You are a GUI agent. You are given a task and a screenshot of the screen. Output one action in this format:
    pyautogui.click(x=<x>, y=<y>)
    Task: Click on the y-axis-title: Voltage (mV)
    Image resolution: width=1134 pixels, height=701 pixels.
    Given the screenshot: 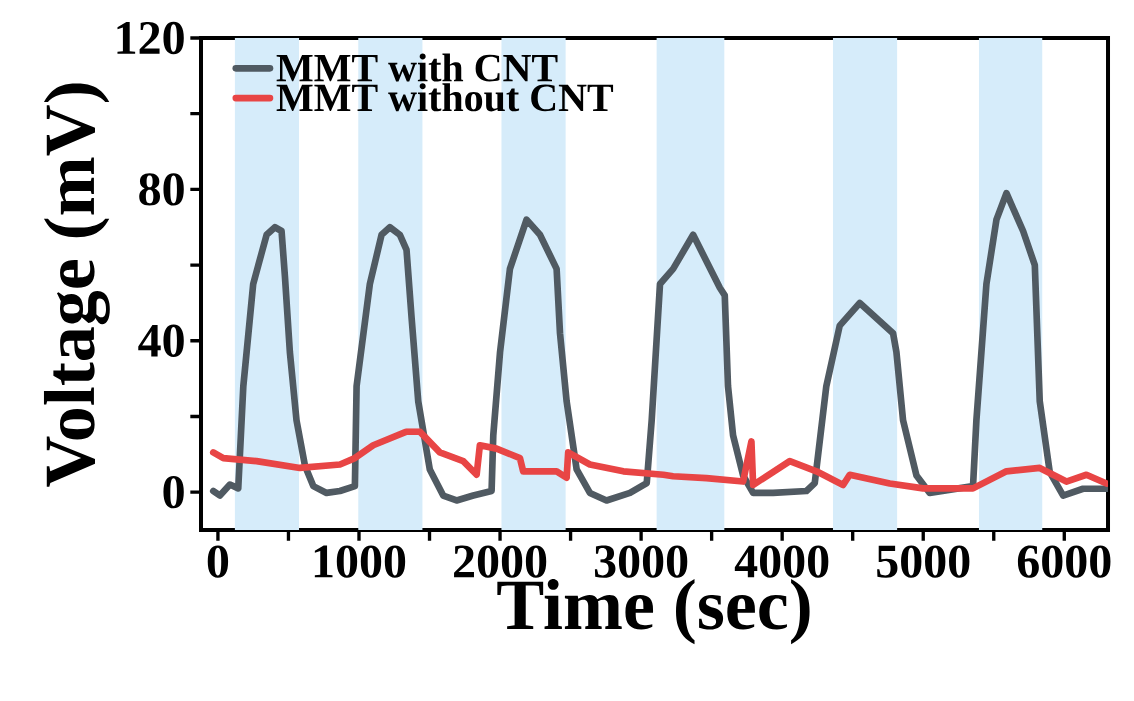 What is the action you would take?
    pyautogui.click(x=76, y=285)
    